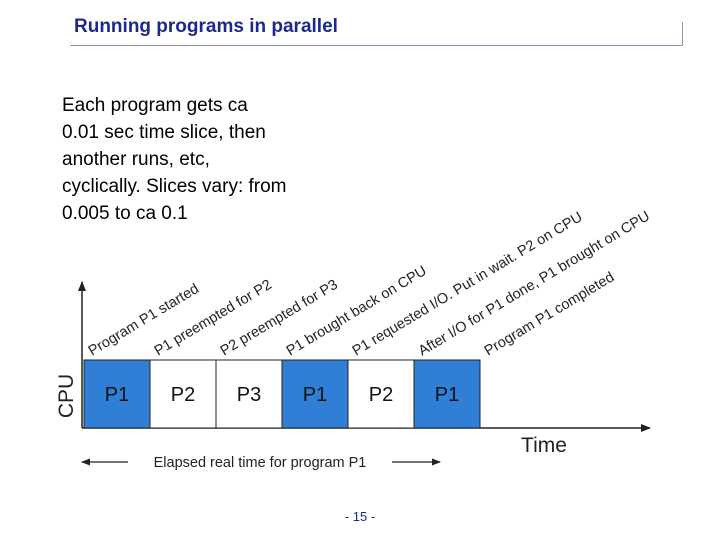 The width and height of the screenshot is (720, 540). I want to click on elapsed-time-label: Elapsed real time for program P1, so click(260, 463).